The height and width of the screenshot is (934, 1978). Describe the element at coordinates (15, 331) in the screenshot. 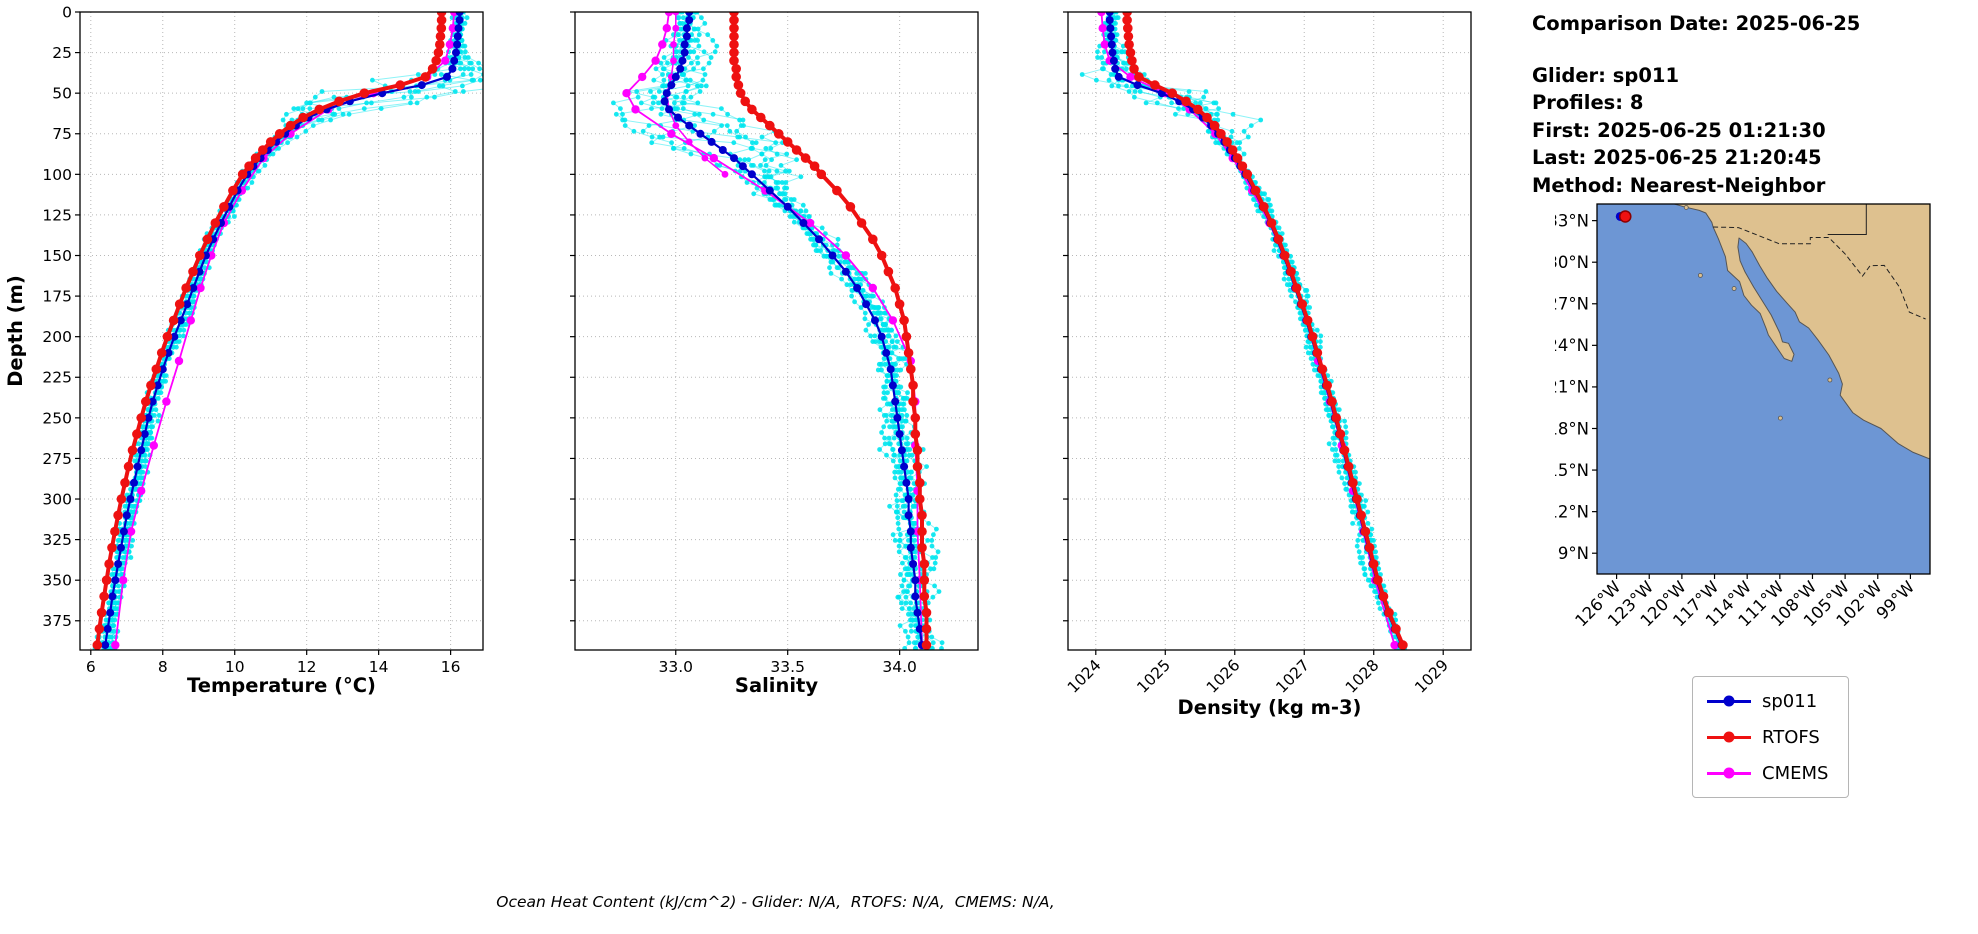

I see `depth-axis-label: Depth (m)` at that location.